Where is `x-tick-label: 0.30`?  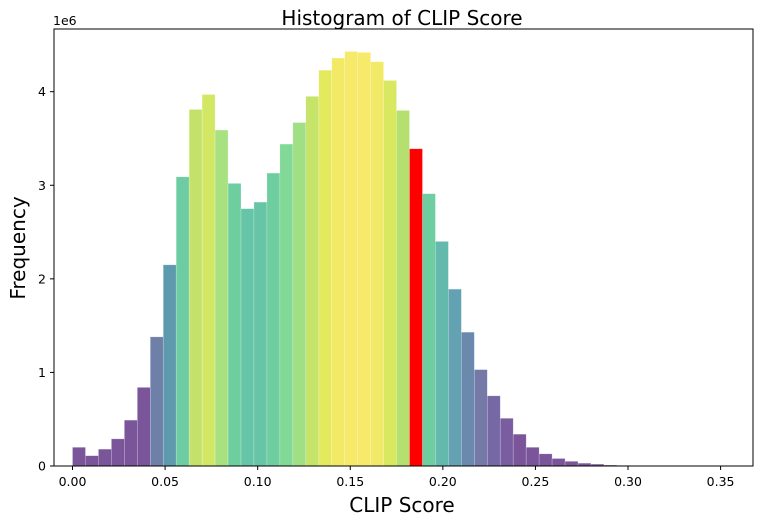 x-tick-label: 0.30 is located at coordinates (628, 481).